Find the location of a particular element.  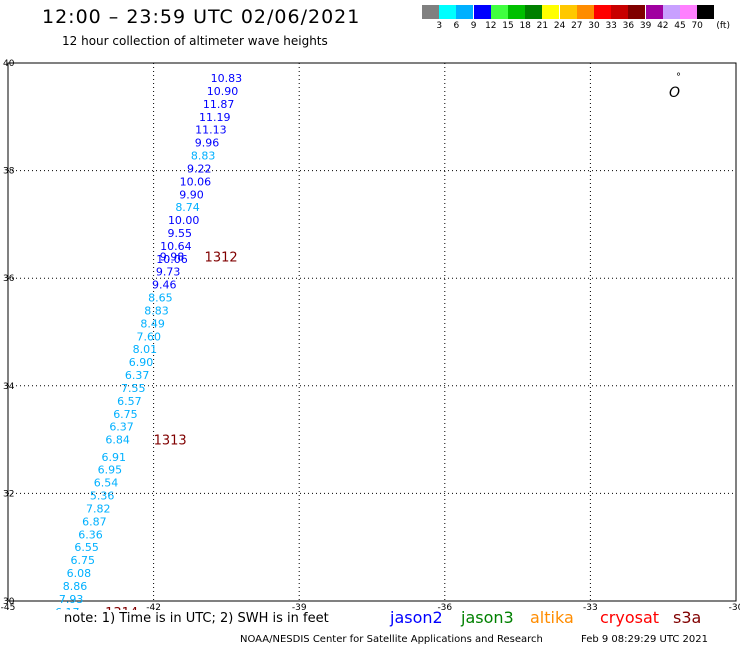

lon-tick-label: -36 is located at coordinates (444, 606).